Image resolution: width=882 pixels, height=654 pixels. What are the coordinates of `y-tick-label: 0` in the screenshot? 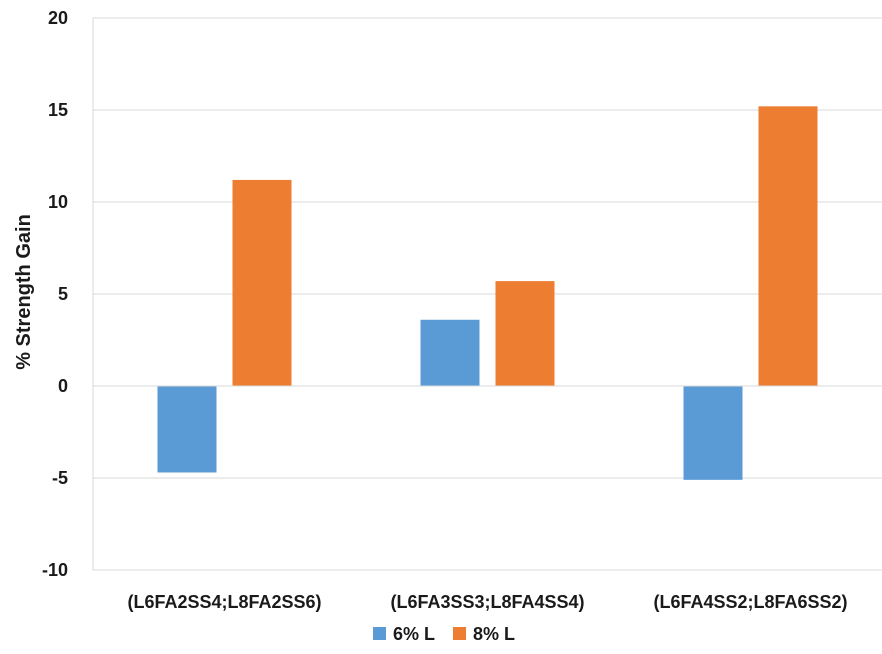 It's located at (63, 386).